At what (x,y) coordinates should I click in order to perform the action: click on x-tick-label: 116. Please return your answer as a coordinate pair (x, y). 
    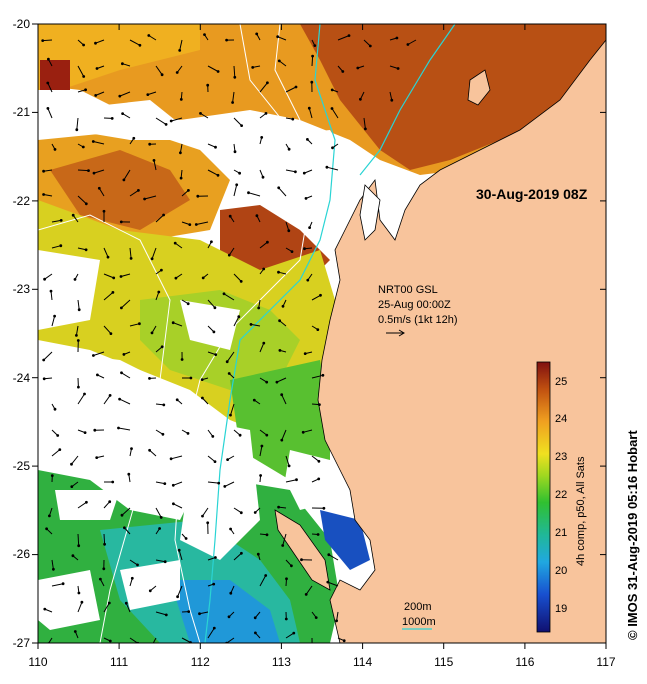
    Looking at the image, I should click on (524, 662).